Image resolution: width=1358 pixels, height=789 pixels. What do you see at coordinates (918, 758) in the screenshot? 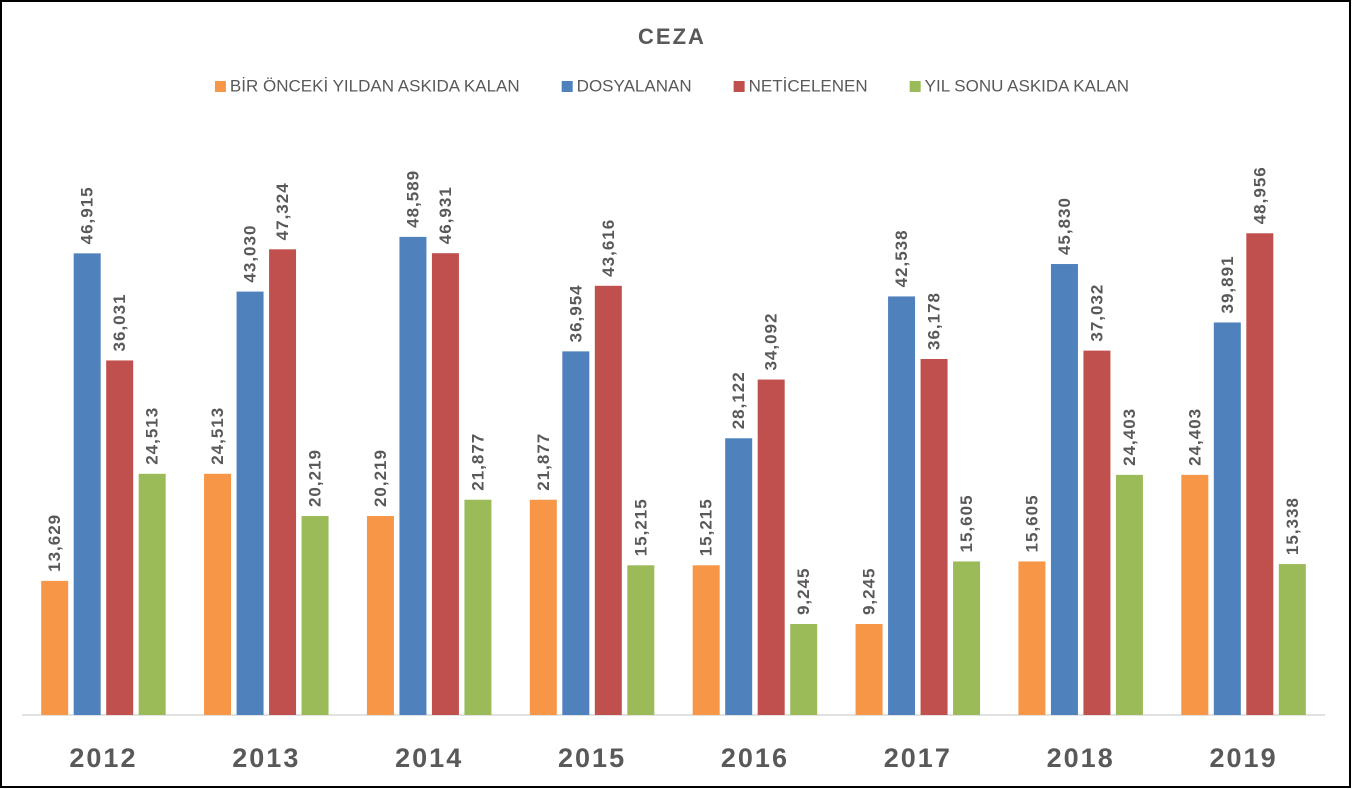
I see `x-tick-label: 2017` at bounding box center [918, 758].